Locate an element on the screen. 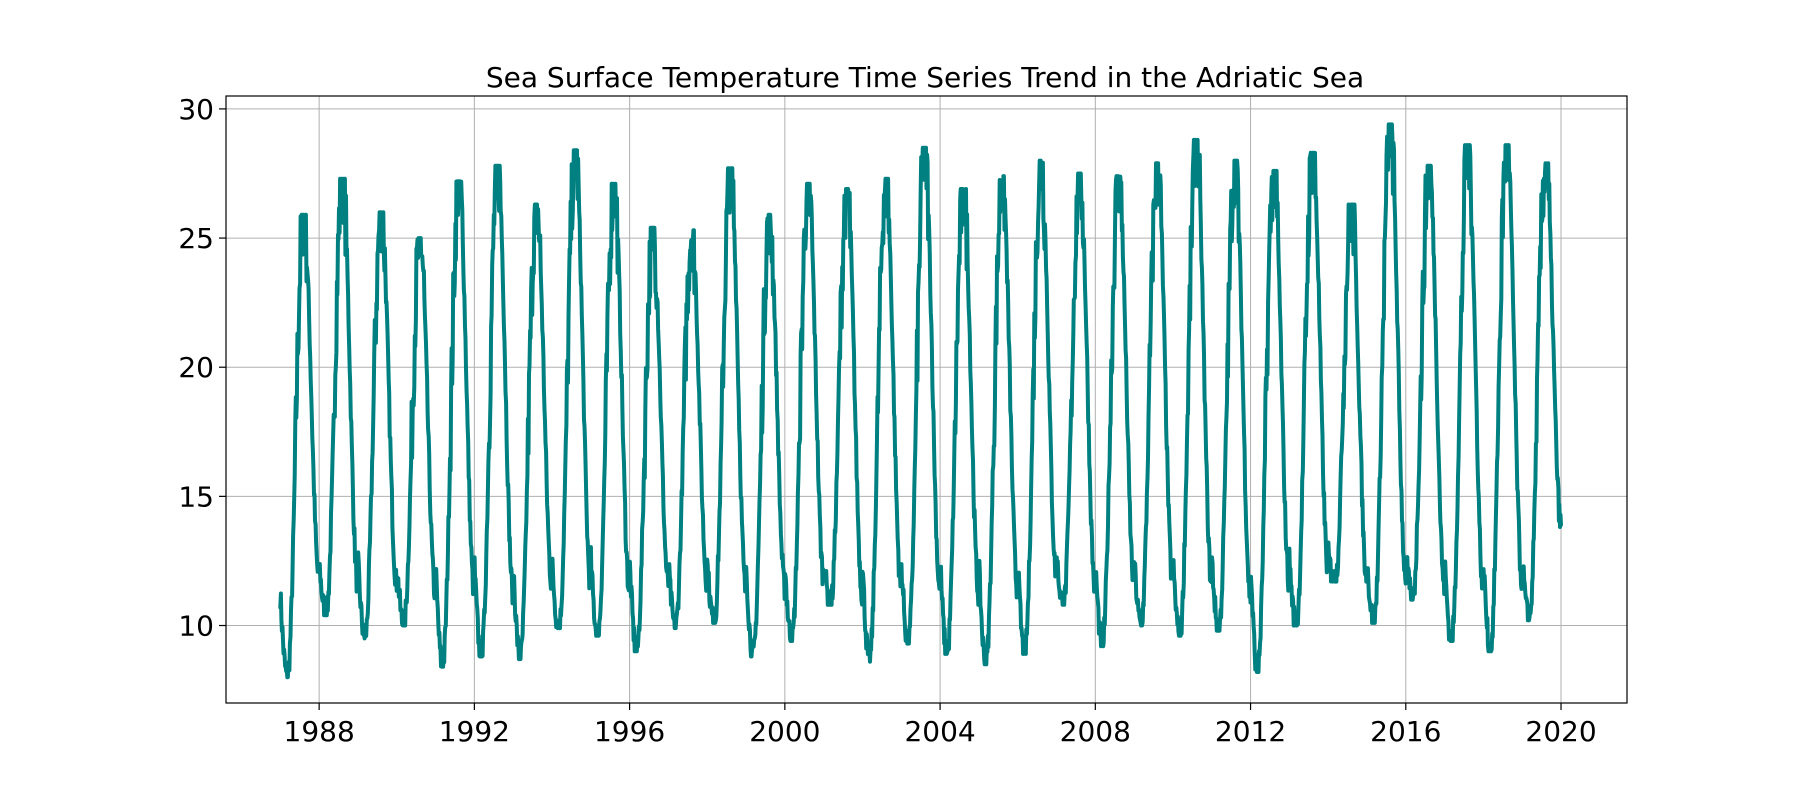 The width and height of the screenshot is (1800, 800). x-axis-ticks: 1988 1992 1996 2000 2004 2008 2012 2016 2020 is located at coordinates (940, 725).